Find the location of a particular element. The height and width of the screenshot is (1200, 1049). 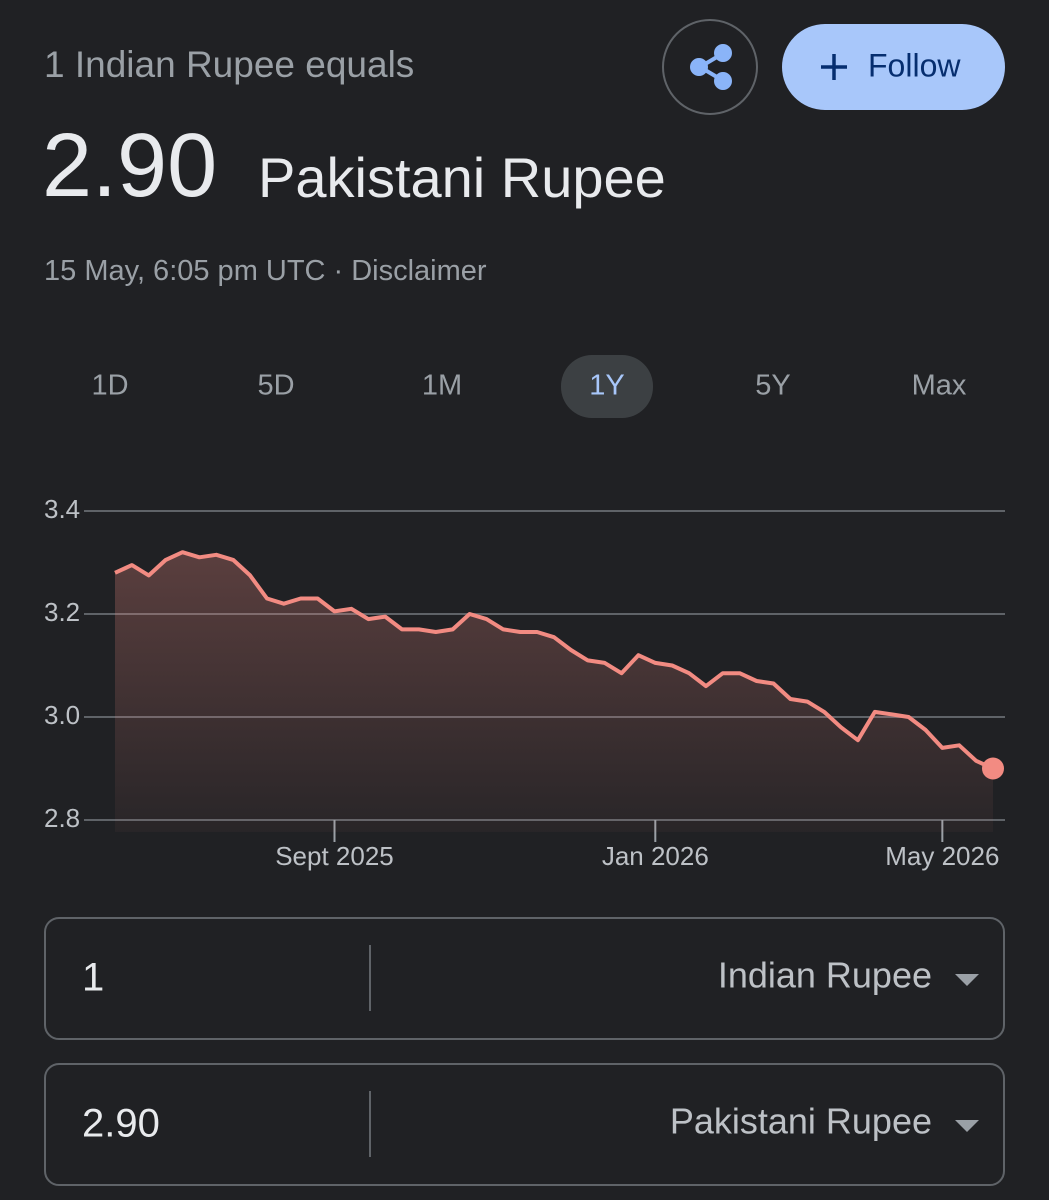

range-tab: 1M is located at coordinates (442, 386).